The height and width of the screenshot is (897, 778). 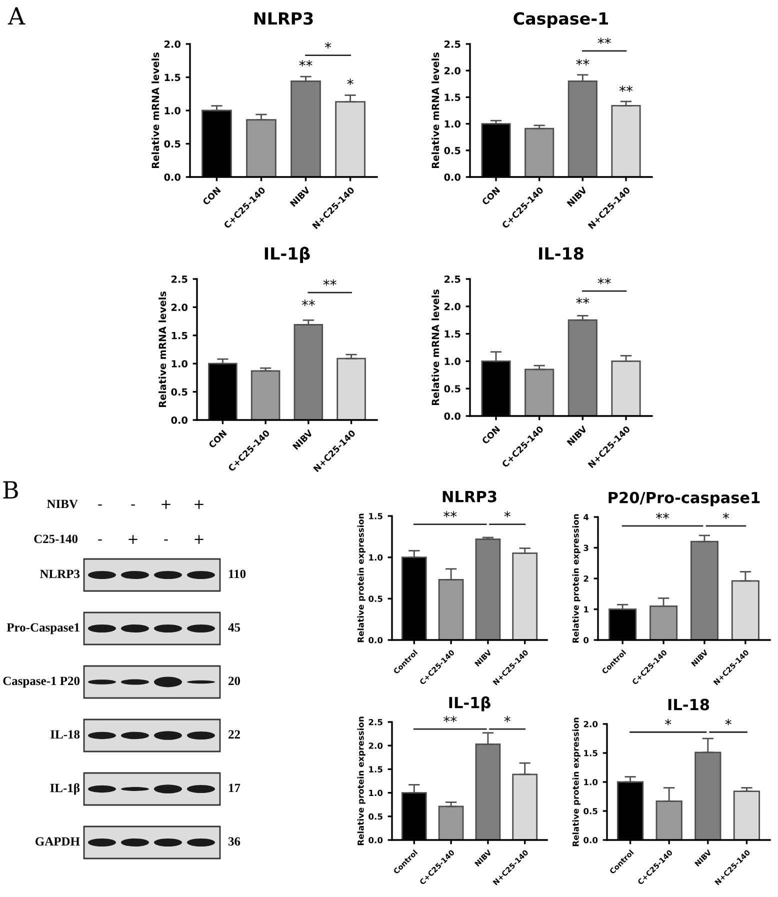 I want to click on text: NLRP3, so click(x=60, y=574).